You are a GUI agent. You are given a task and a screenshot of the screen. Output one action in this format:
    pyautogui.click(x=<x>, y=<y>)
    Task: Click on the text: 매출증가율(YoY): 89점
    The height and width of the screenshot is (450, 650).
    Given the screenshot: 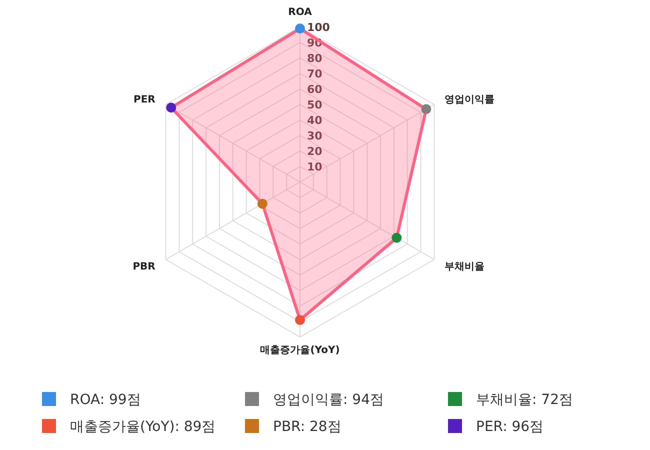 What is the action you would take?
    pyautogui.click(x=143, y=427)
    